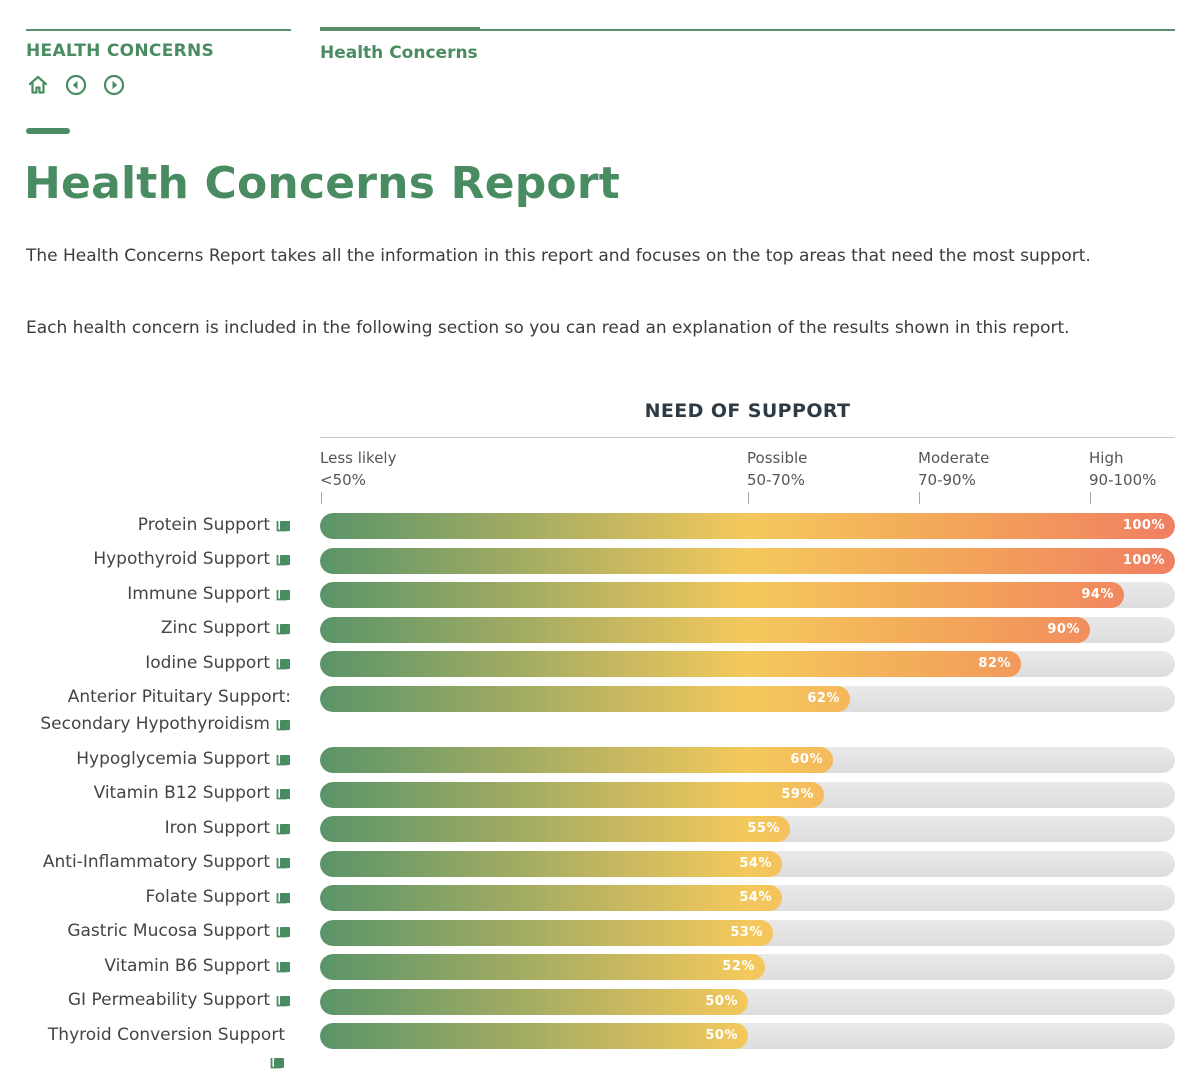 Image resolution: width=1190 pixels, height=1088 pixels. Describe the element at coordinates (166, 1035) in the screenshot. I see `category-label-text: Thyroid Conversion Support` at that location.